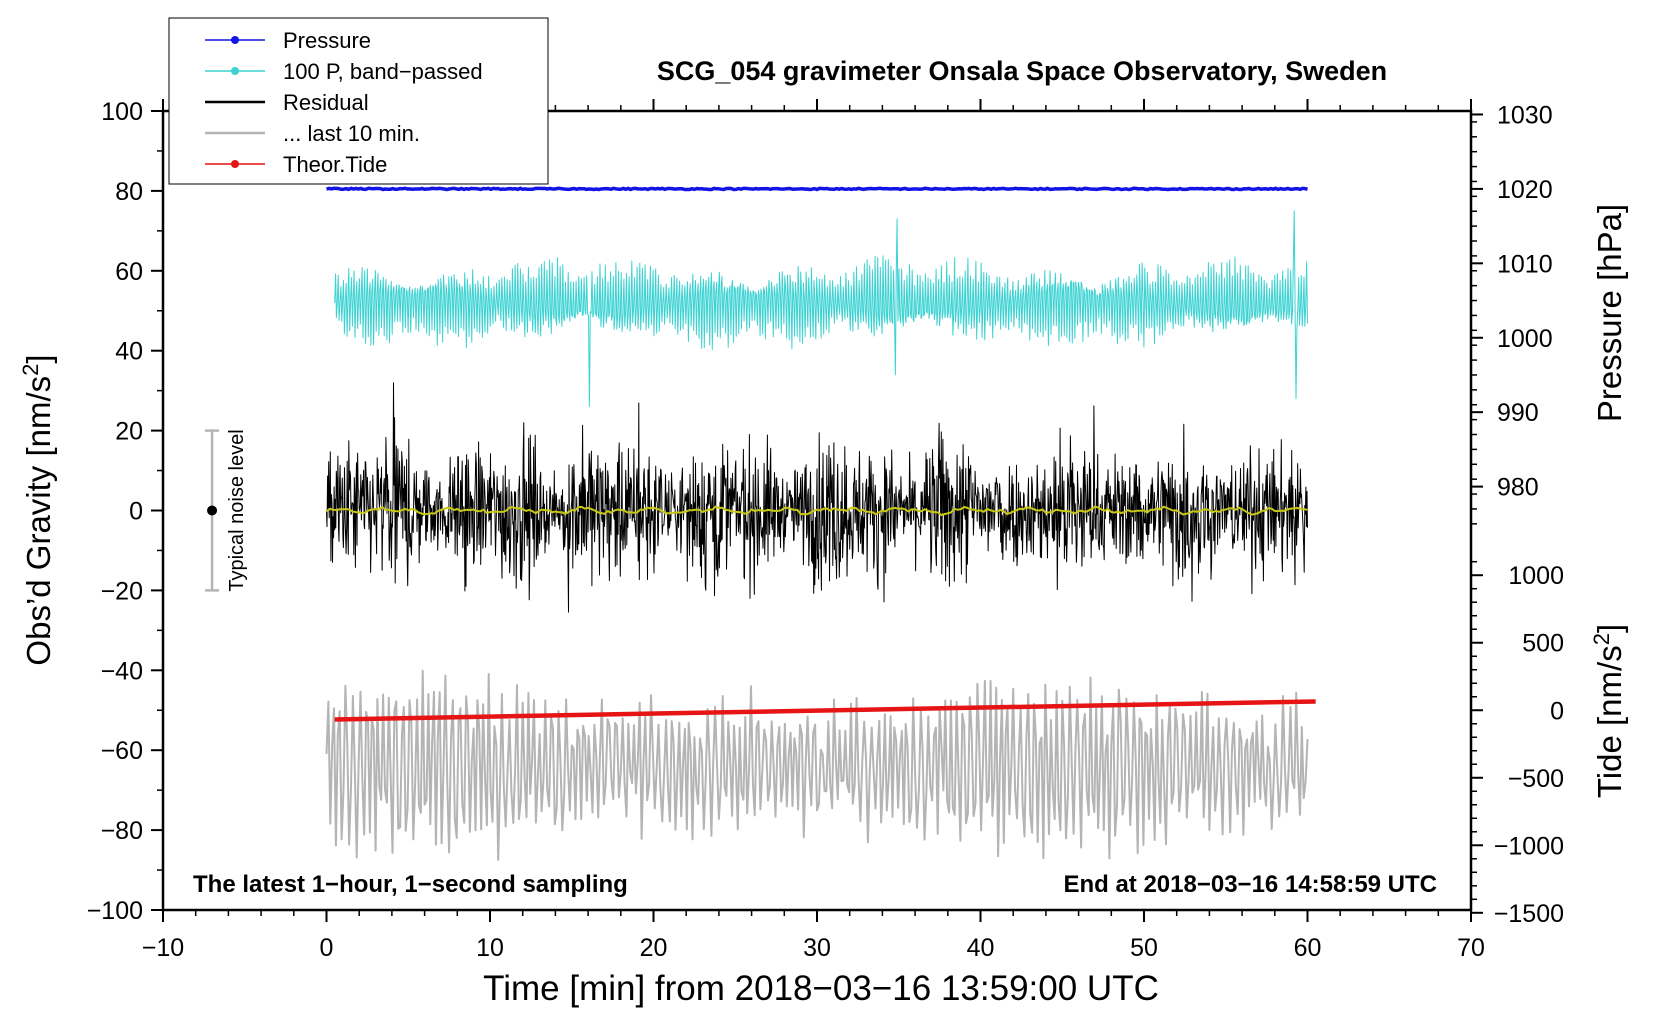 The height and width of the screenshot is (1020, 1660). Describe the element at coordinates (163, 948) in the screenshot. I see `x-tick-label: −10` at that location.